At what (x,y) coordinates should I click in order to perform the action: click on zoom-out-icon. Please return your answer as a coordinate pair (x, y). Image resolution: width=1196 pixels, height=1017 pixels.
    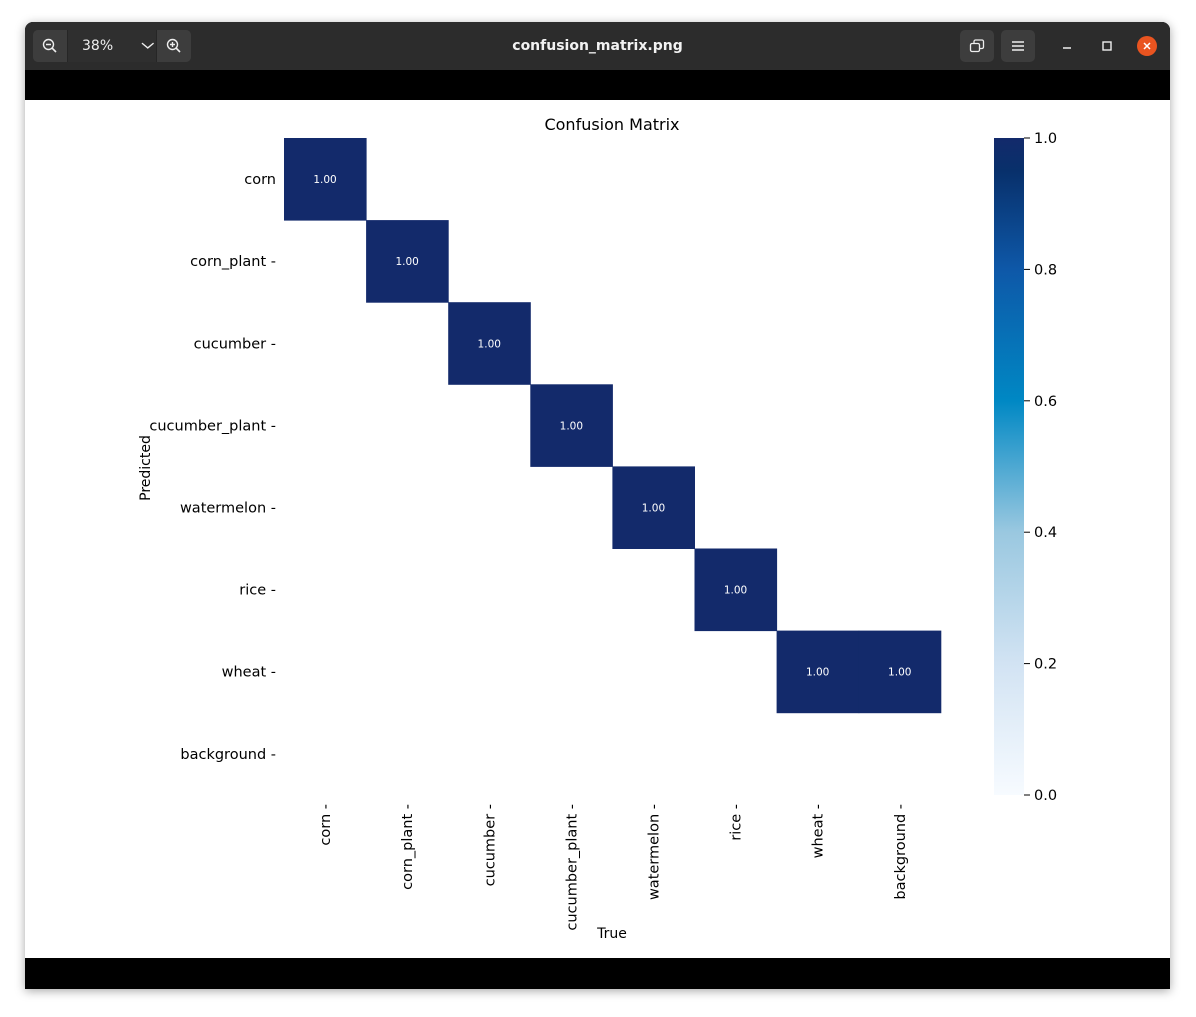
    Looking at the image, I should click on (49, 45).